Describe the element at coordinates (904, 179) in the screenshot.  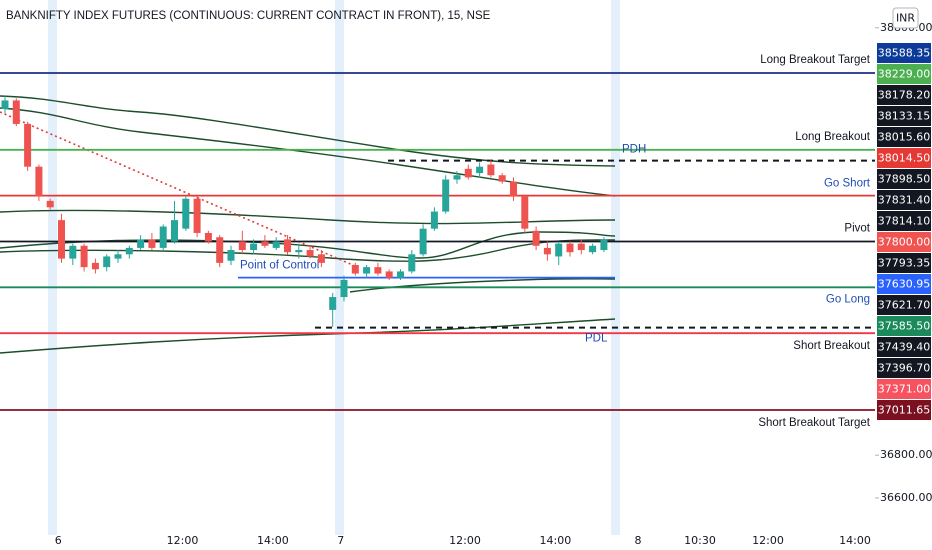
I see `price-tag-label: 37898.50` at that location.